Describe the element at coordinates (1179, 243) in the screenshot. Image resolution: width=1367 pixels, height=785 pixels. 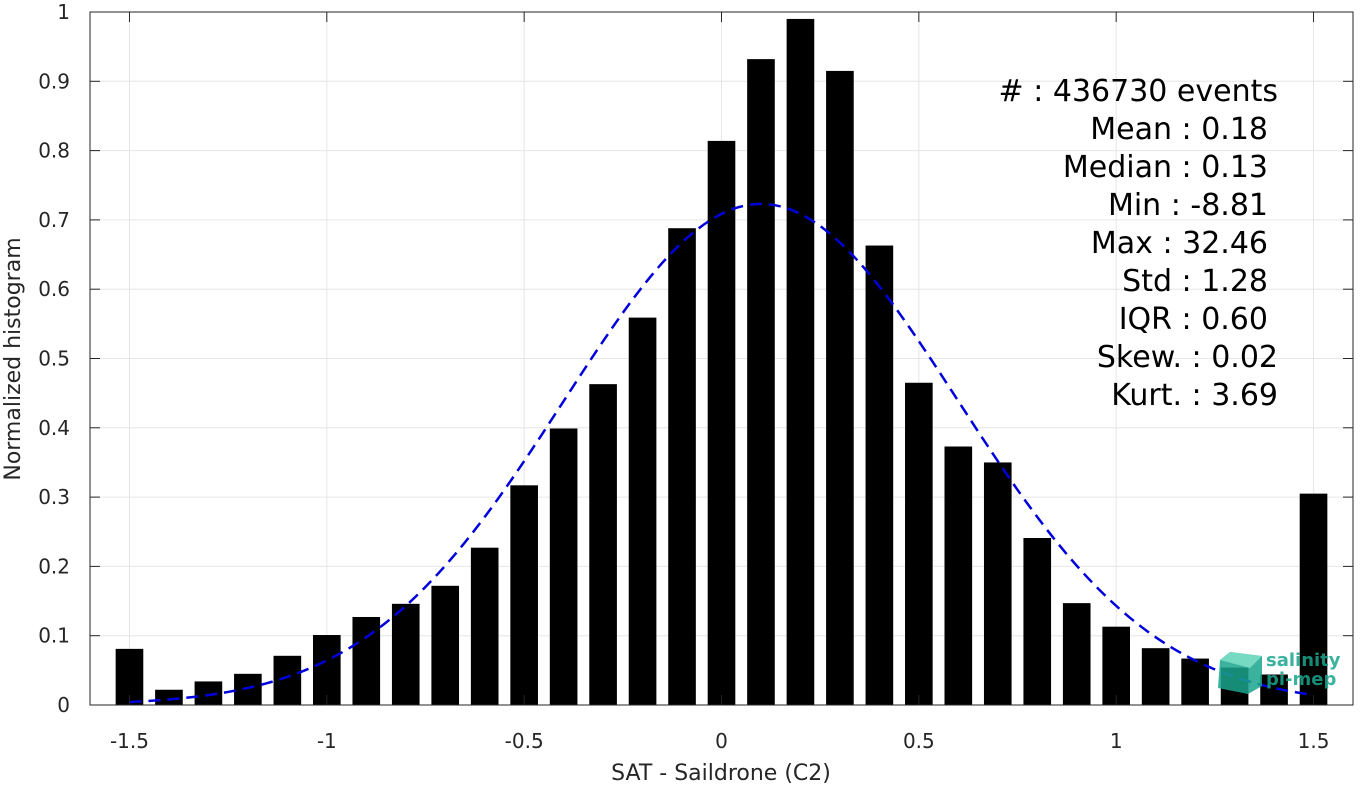
I see `stat-max: Max : 32.46` at that location.